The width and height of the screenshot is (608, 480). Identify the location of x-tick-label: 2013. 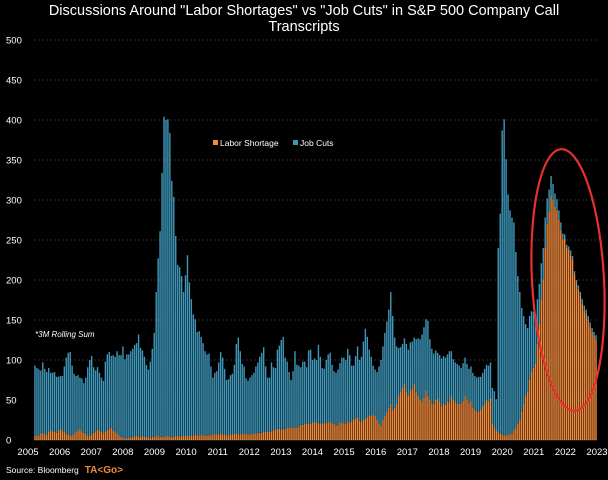
(280, 452).